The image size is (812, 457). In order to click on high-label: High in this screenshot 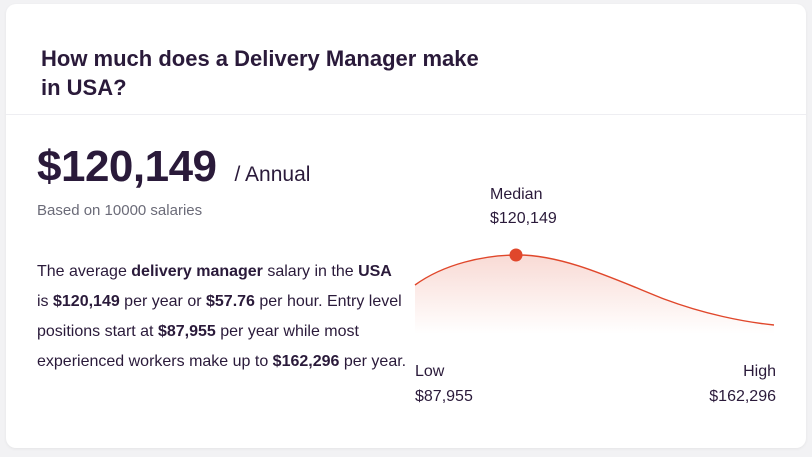, I will do `click(759, 371)`.